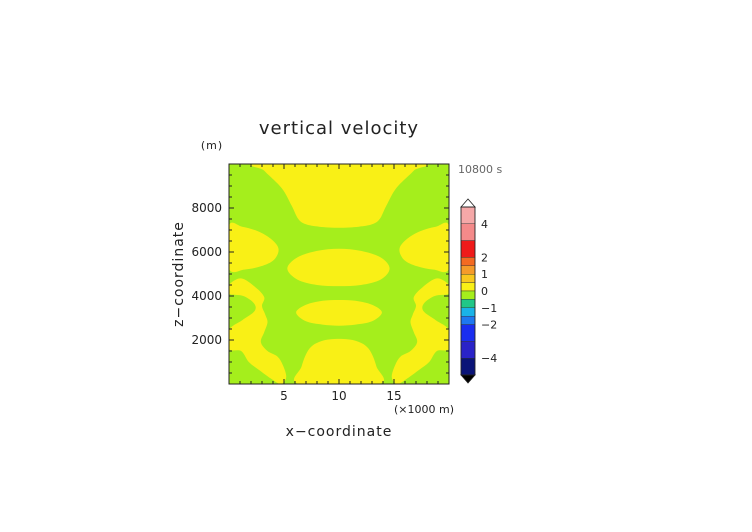  Describe the element at coordinates (206, 296) in the screenshot. I see `y-tick-label: 4000` at that location.